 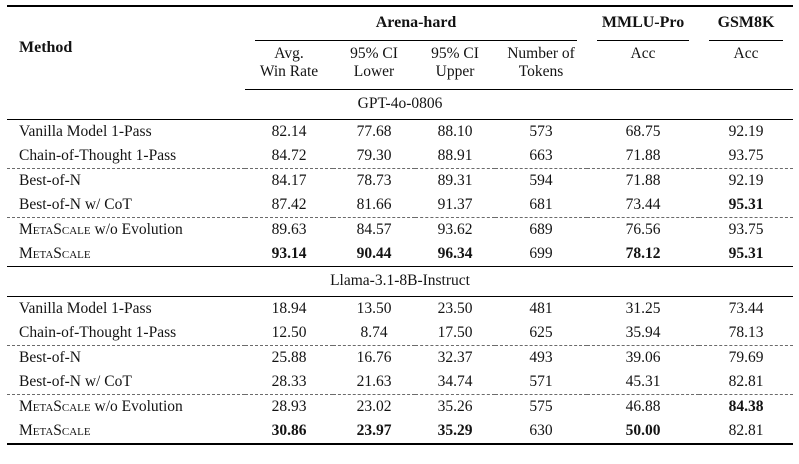 What do you see at coordinates (126, 431) in the screenshot?
I see `method-cell: MetaScale` at bounding box center [126, 431].